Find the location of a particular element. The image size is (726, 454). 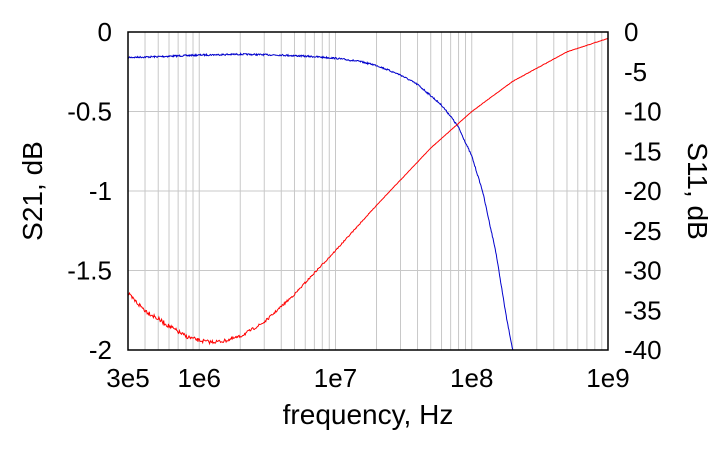

y-right-tick-label: -15 is located at coordinates (643, 151).